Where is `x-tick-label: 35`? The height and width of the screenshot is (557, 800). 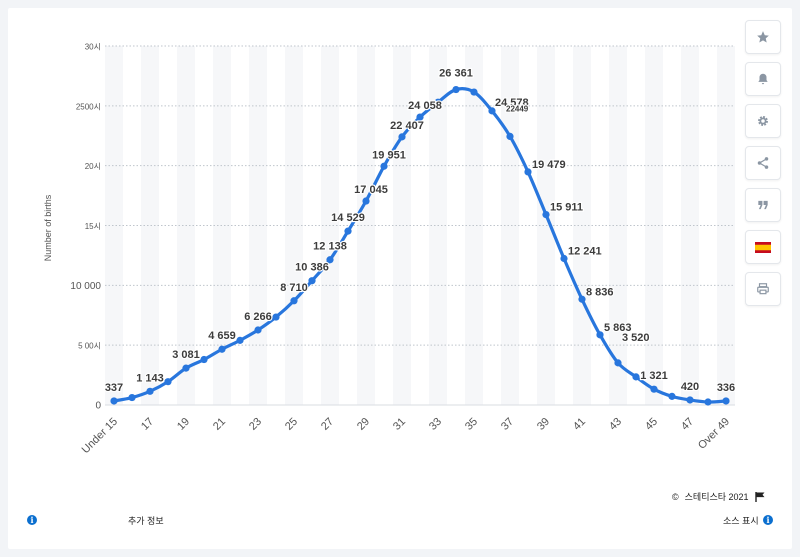
x-tick-label: 35 is located at coordinates (471, 424).